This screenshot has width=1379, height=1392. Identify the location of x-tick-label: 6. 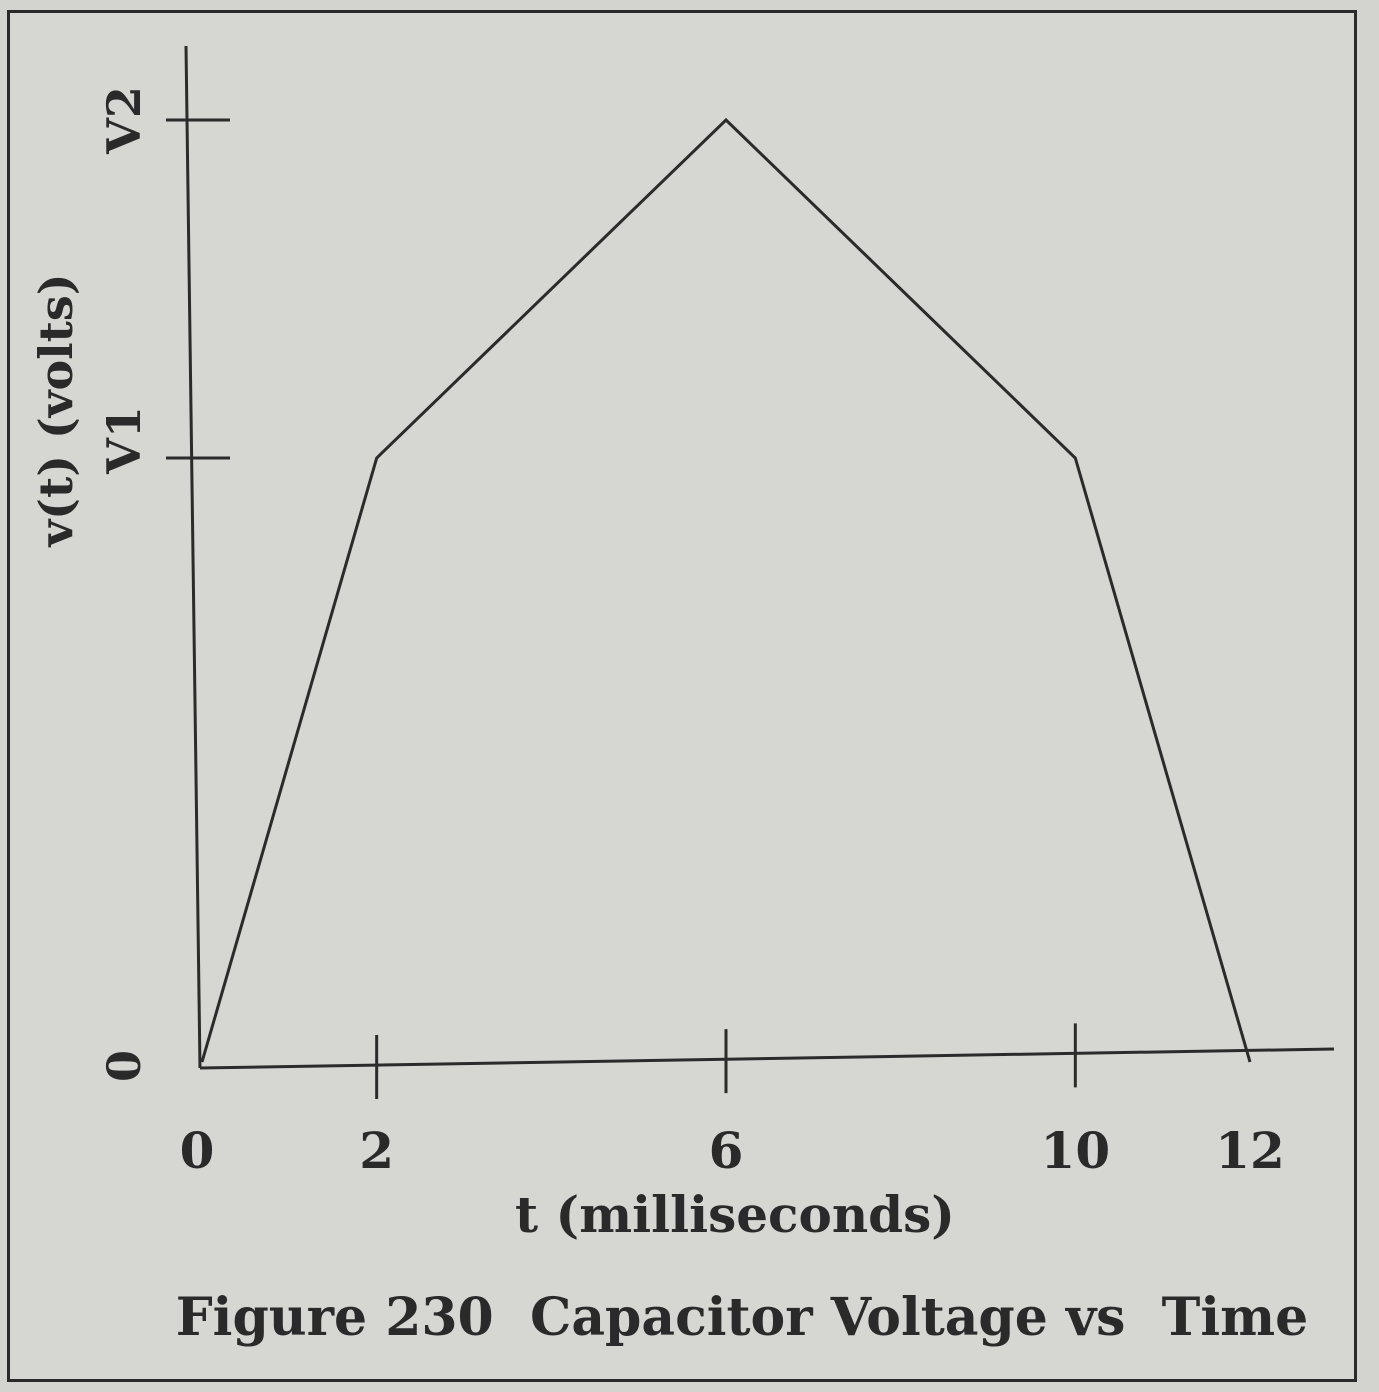
(726, 1150).